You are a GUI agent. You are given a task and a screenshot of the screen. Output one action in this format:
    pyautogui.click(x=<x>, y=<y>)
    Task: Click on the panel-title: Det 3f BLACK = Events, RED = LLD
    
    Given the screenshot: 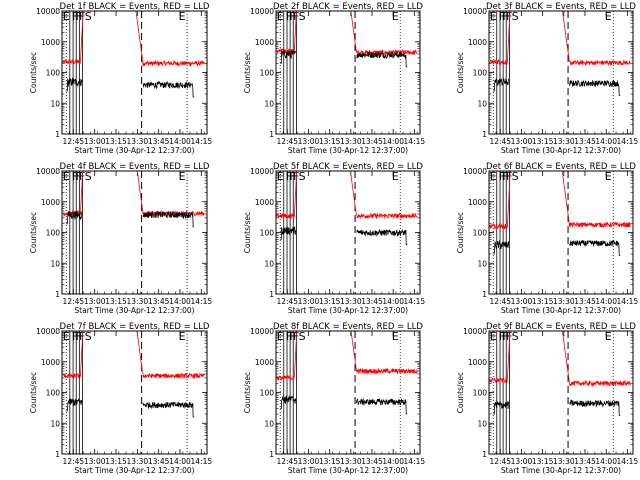 What is the action you would take?
    pyautogui.click(x=561, y=7)
    